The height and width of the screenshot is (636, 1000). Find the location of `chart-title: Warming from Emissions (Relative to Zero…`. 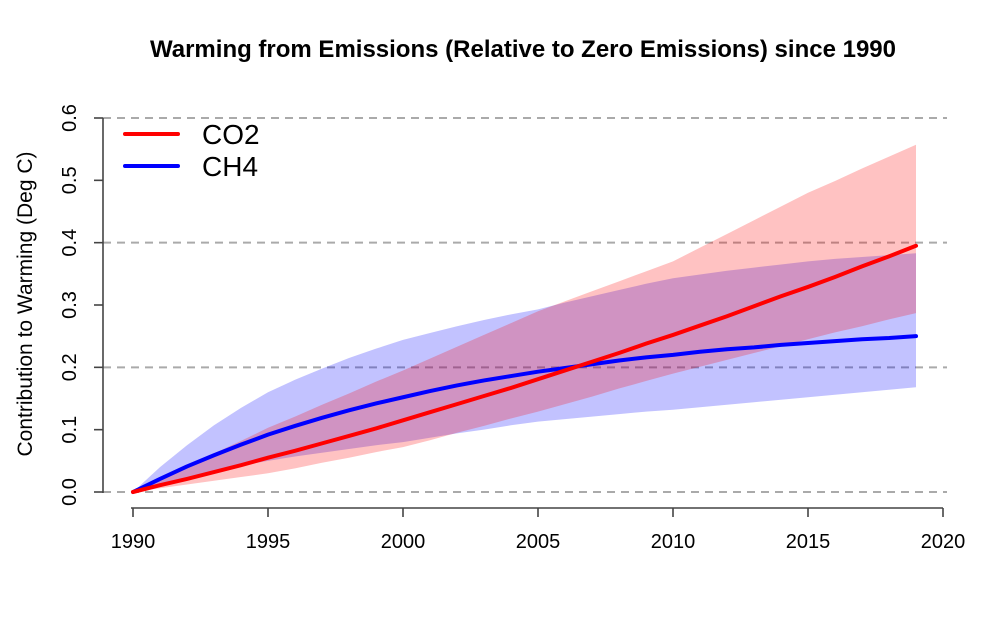

chart-title: Warming from Emissions (Relative to Zero… is located at coordinates (522, 49).